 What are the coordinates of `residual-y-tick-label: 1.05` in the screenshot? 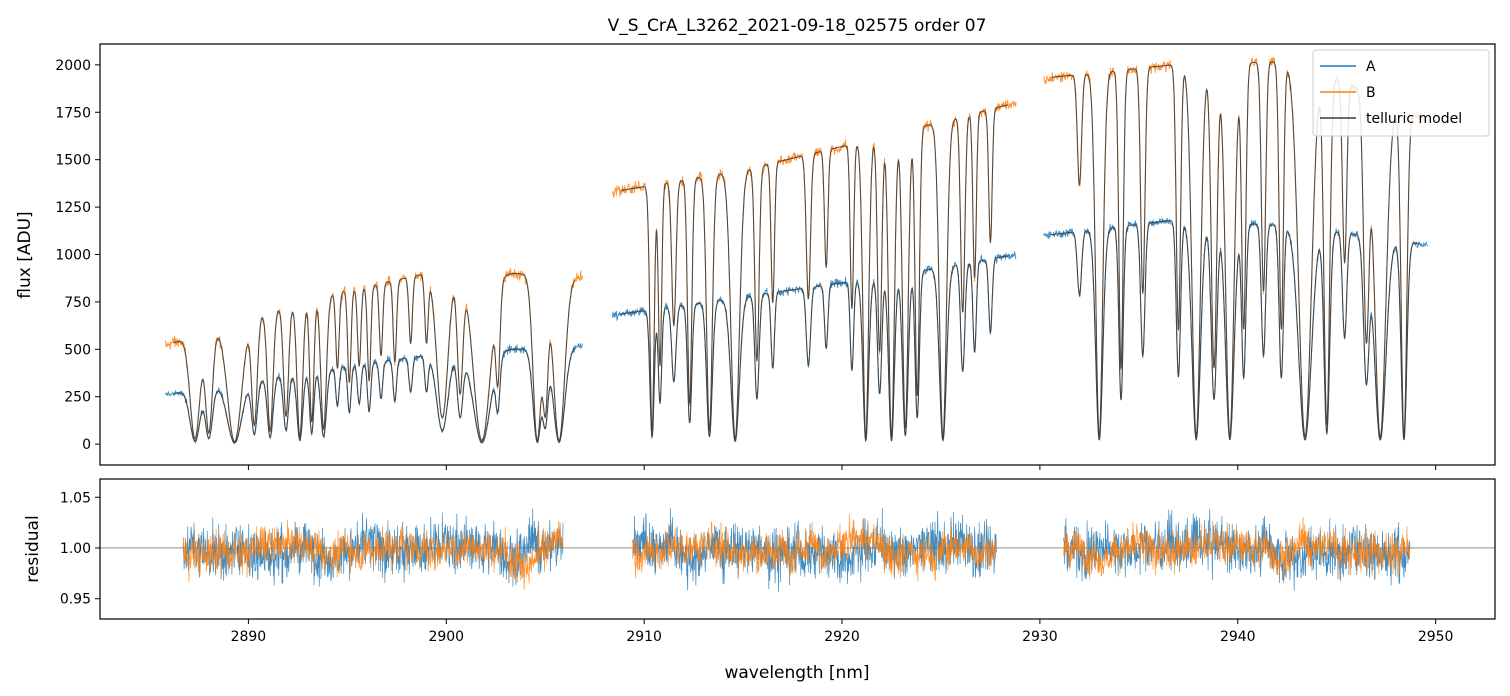 It's located at (75, 498).